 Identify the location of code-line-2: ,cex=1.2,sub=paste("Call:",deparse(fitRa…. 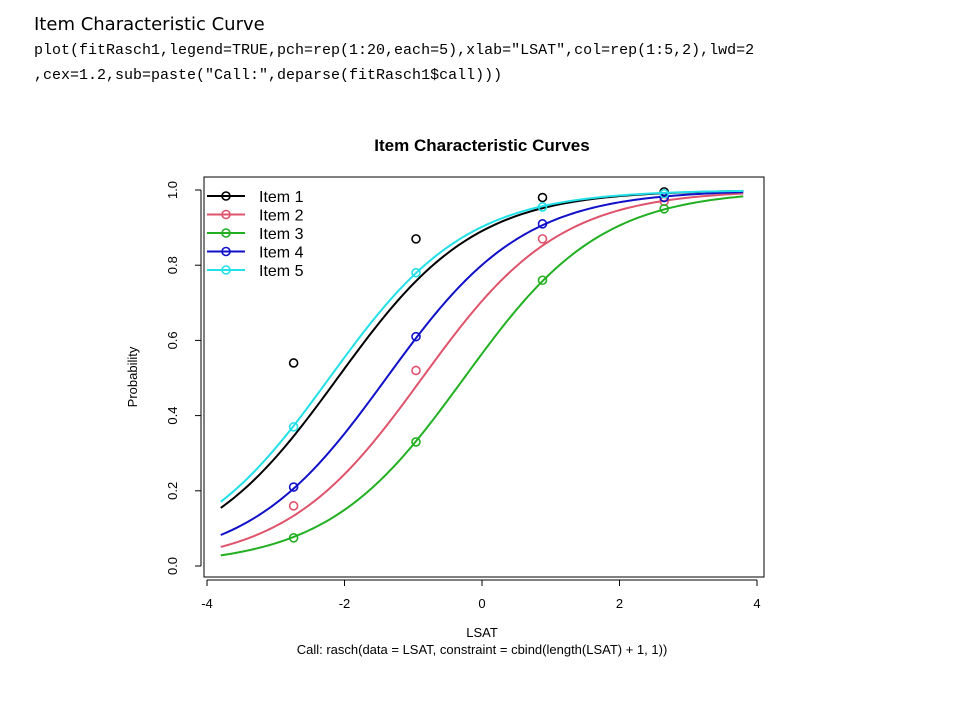
(268, 75).